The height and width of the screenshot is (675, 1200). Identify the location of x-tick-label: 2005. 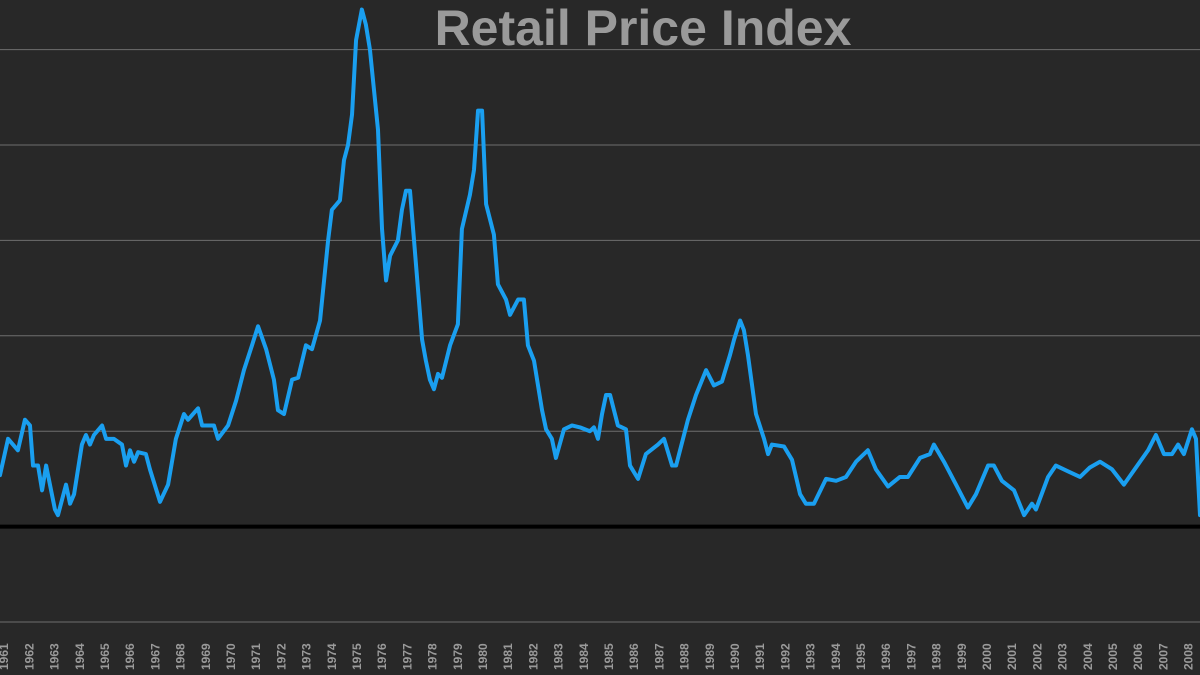
(1113, 656).